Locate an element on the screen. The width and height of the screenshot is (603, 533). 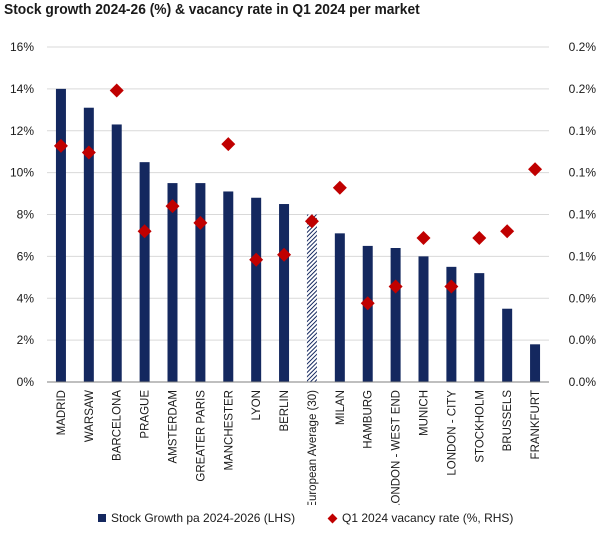
x-tick-label: MUNICH is located at coordinates (425, 413).